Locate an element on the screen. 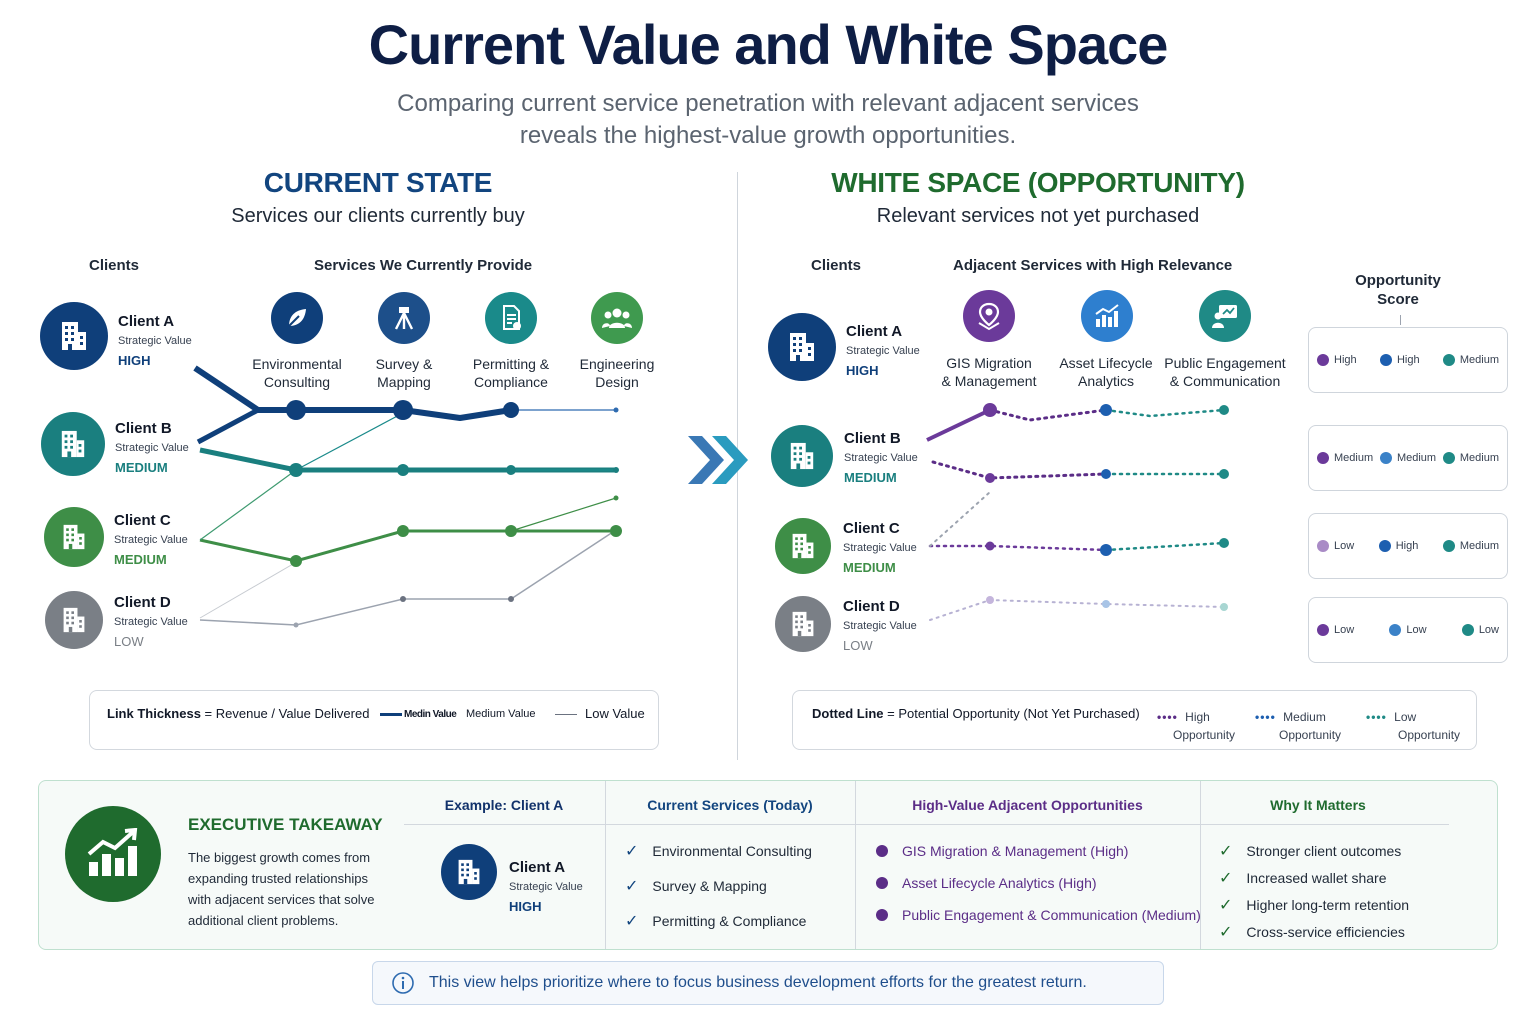  client-a-level: HIGH is located at coordinates (134, 360).